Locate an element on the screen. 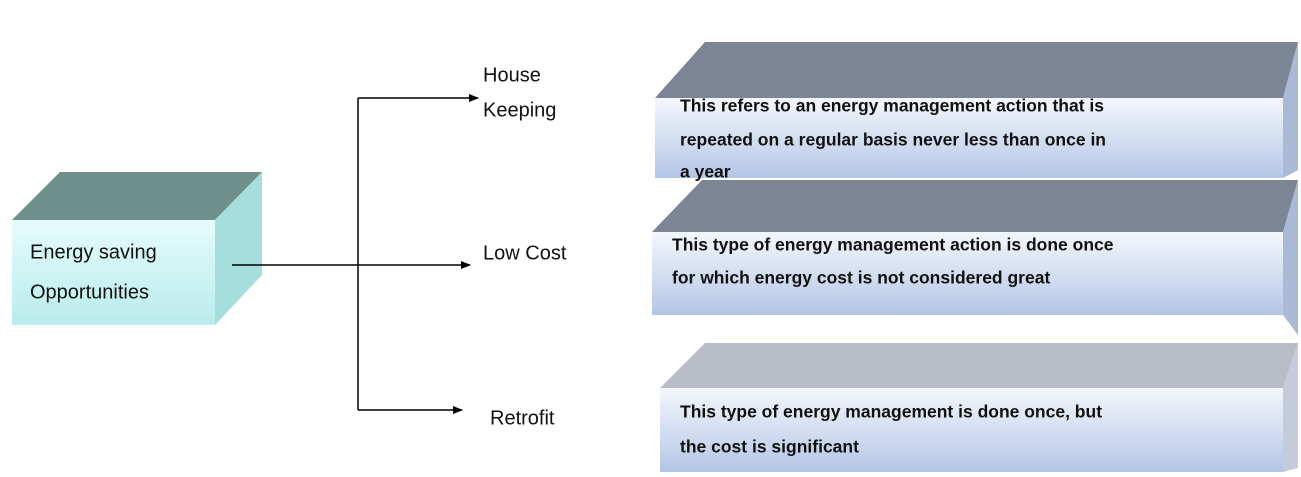 This screenshot has height=477, width=1301. description-line: a year is located at coordinates (705, 172).